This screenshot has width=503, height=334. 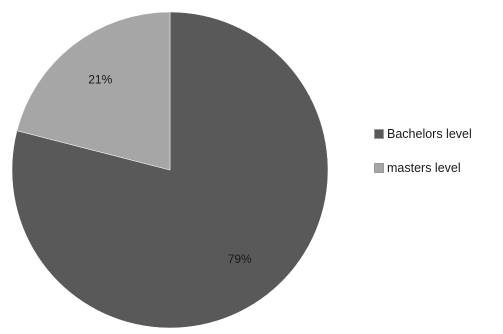 What do you see at coordinates (100, 79) in the screenshot?
I see `data-label-masters: 21%` at bounding box center [100, 79].